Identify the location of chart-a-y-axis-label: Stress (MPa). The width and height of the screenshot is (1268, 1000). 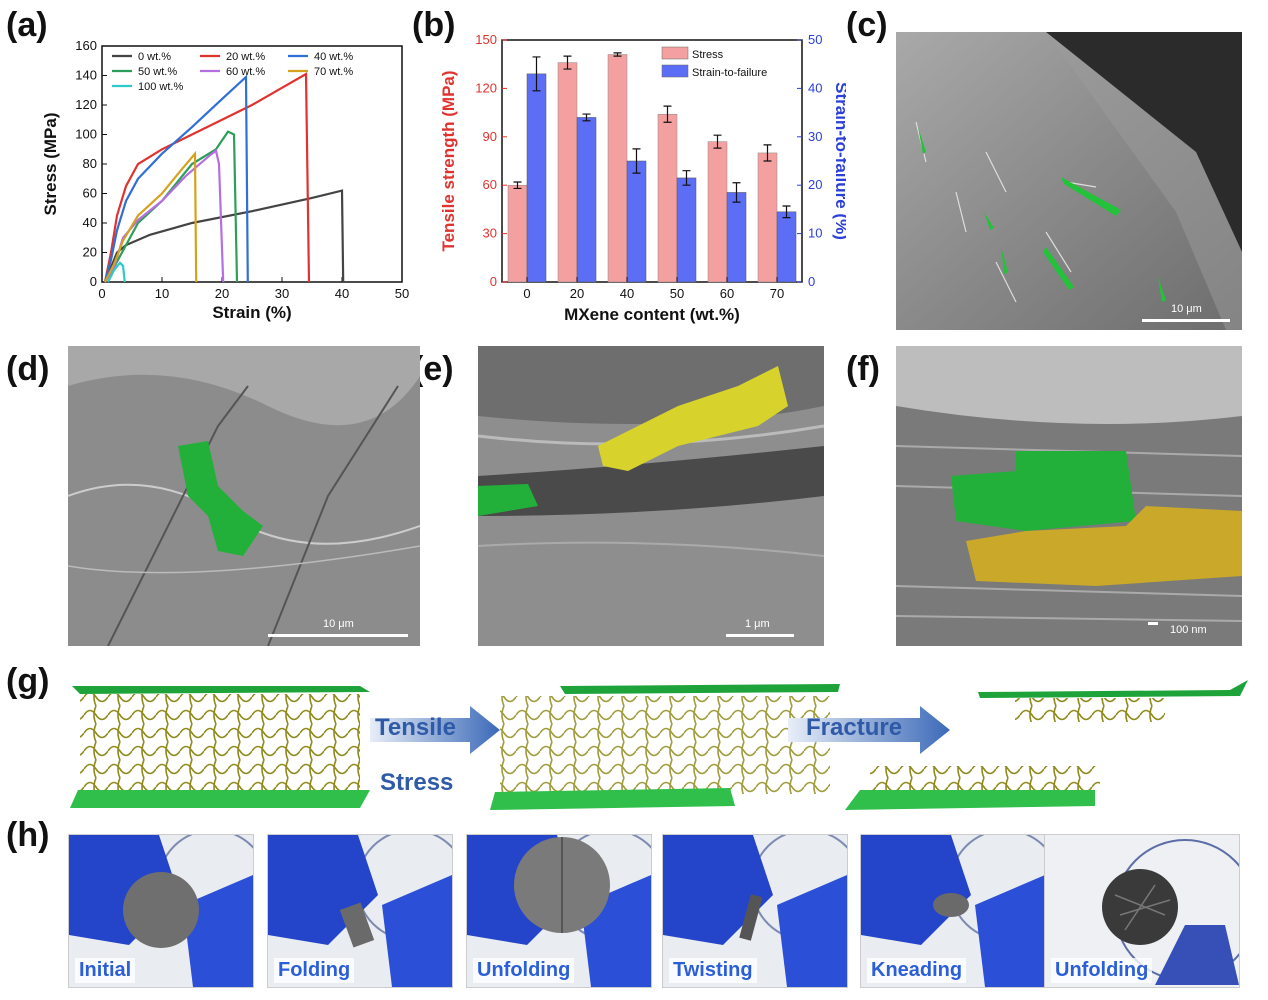
(50, 164).